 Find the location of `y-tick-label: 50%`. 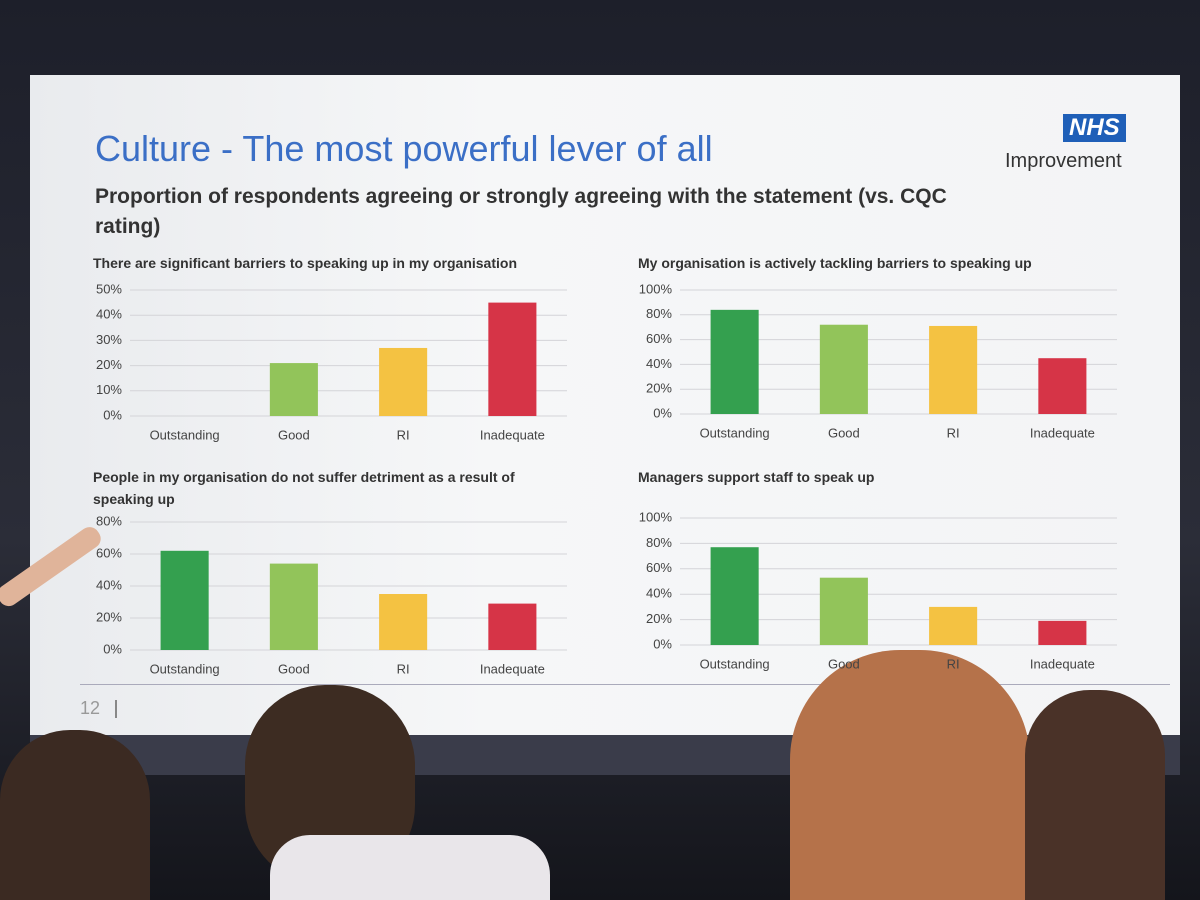

y-tick-label: 50% is located at coordinates (109, 288).